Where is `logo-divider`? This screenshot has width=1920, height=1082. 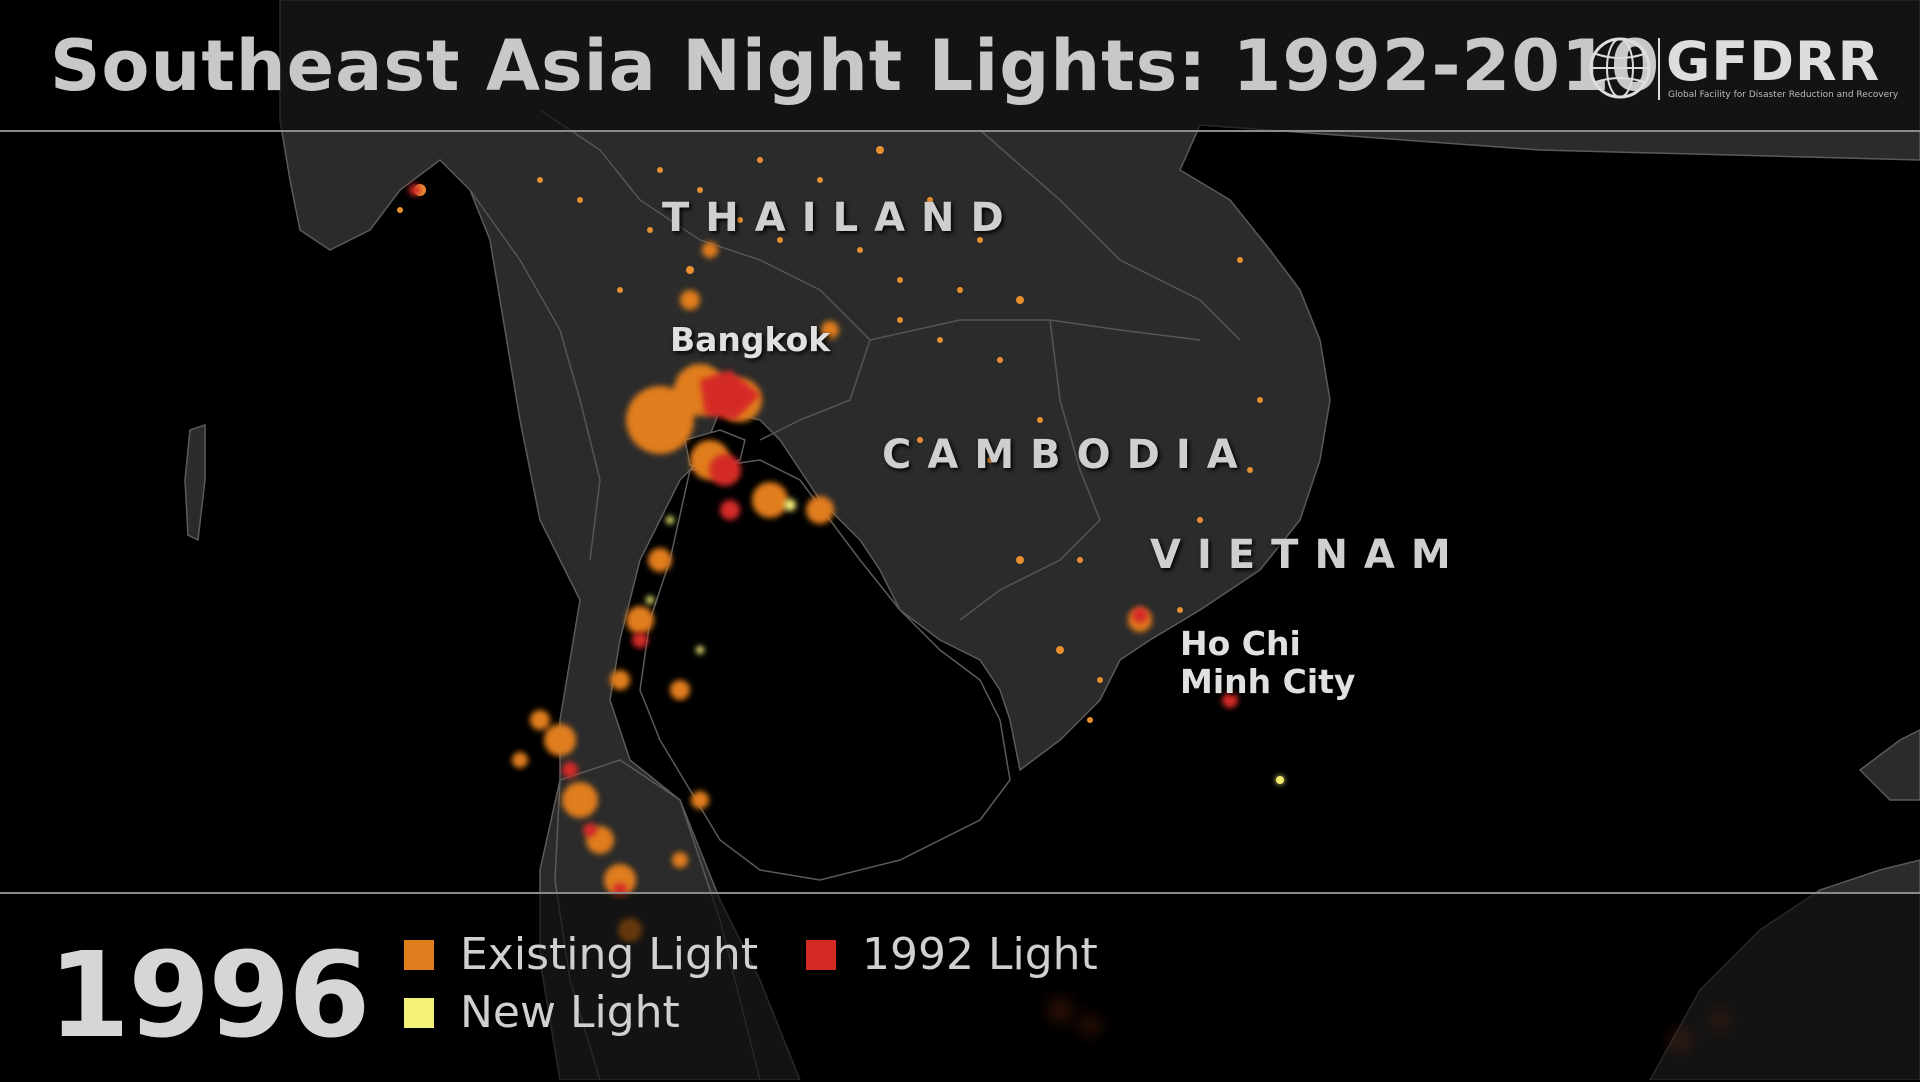 logo-divider is located at coordinates (1659, 69).